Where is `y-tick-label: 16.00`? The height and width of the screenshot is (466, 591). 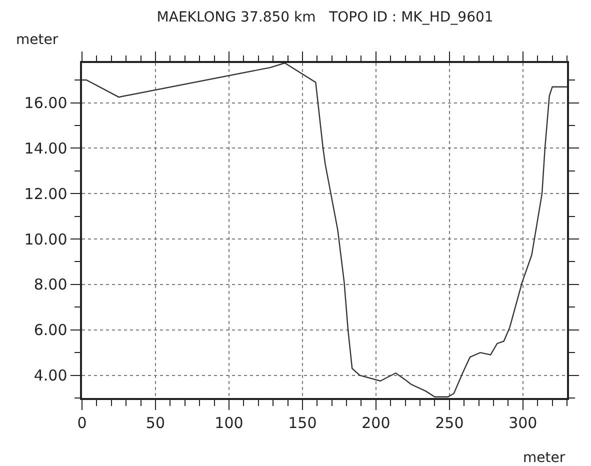 y-tick-label: 16.00 is located at coordinates (46, 103).